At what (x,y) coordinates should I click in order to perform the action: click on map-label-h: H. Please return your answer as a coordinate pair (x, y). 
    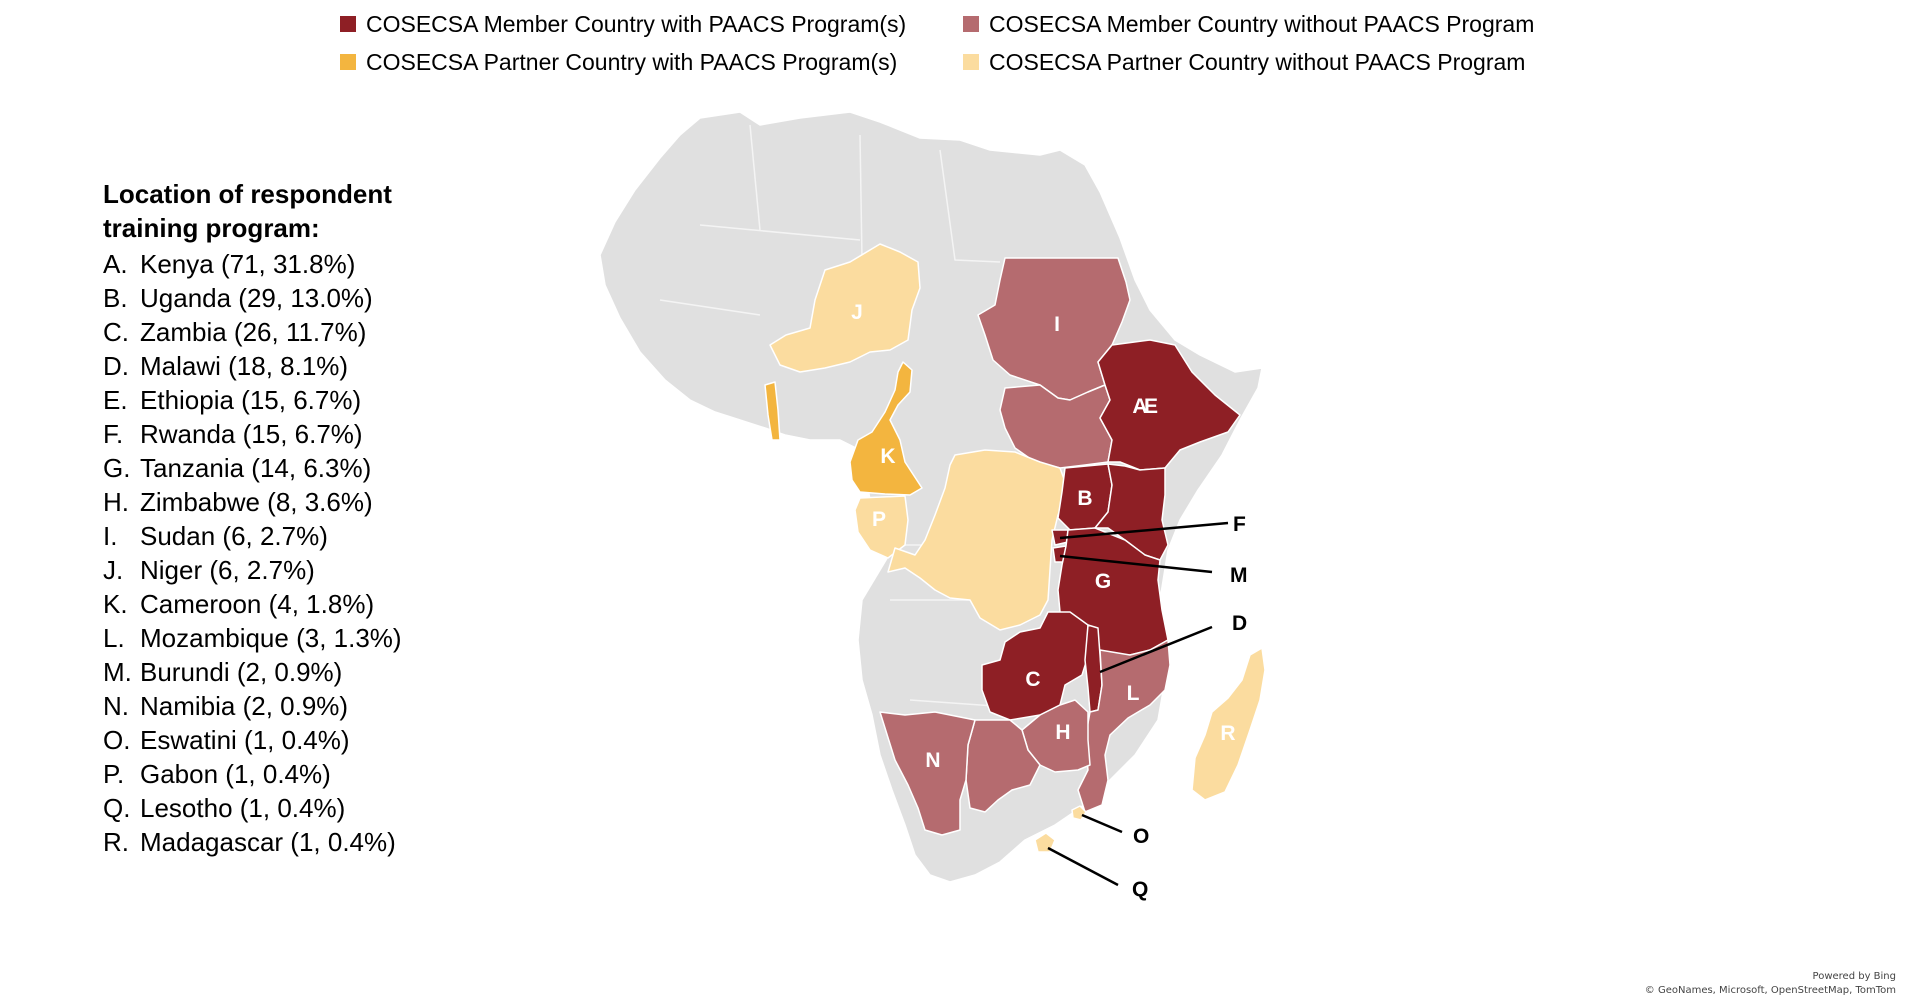
    Looking at the image, I should click on (1062, 732).